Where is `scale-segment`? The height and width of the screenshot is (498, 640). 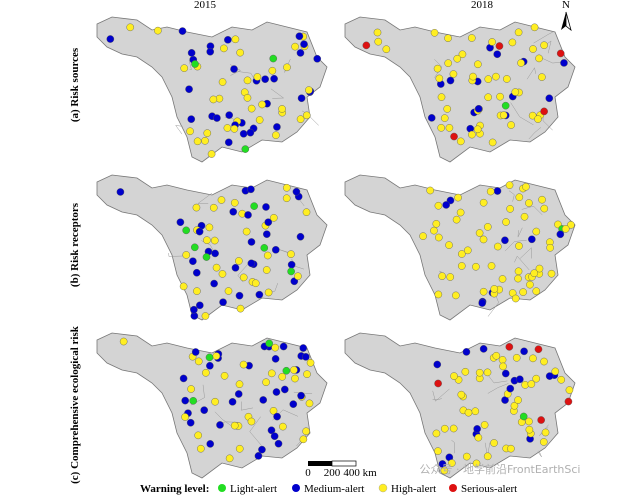 scale-segment is located at coordinates (344, 463).